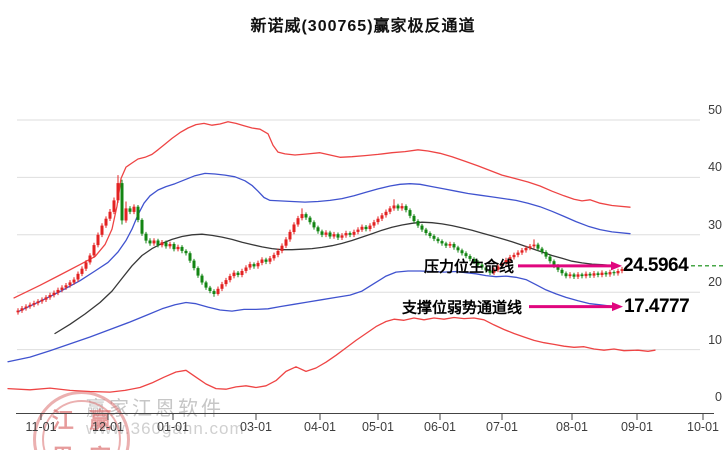 This screenshot has width=726, height=450. I want to click on x-axis-label: 01-01, so click(173, 427).